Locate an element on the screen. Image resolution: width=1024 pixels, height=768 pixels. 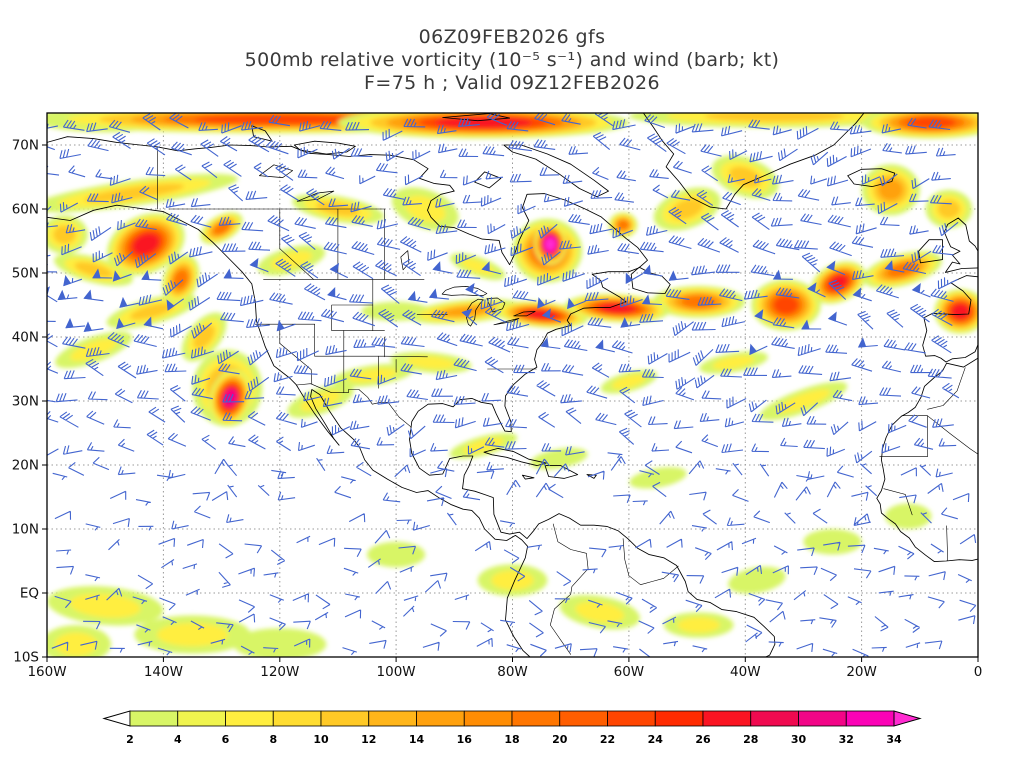
colorbar-tick-label: 16 is located at coordinates (465, 739).